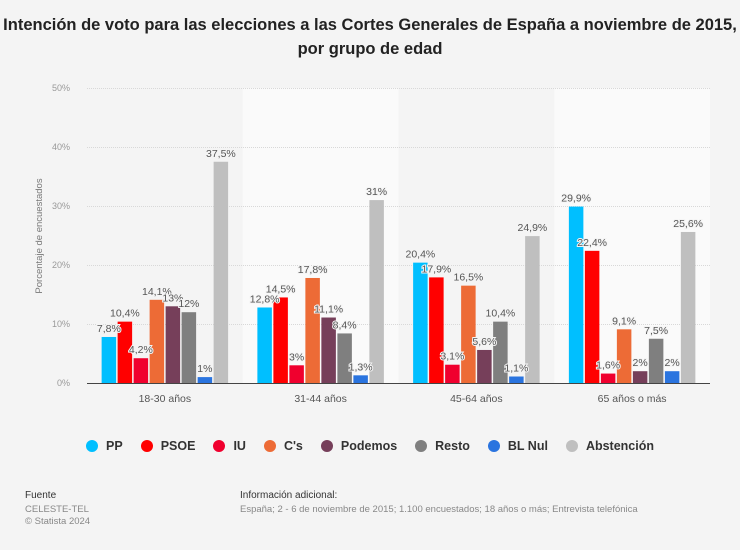 This screenshot has height=550, width=740. I want to click on data-label: 13%, so click(172, 298).